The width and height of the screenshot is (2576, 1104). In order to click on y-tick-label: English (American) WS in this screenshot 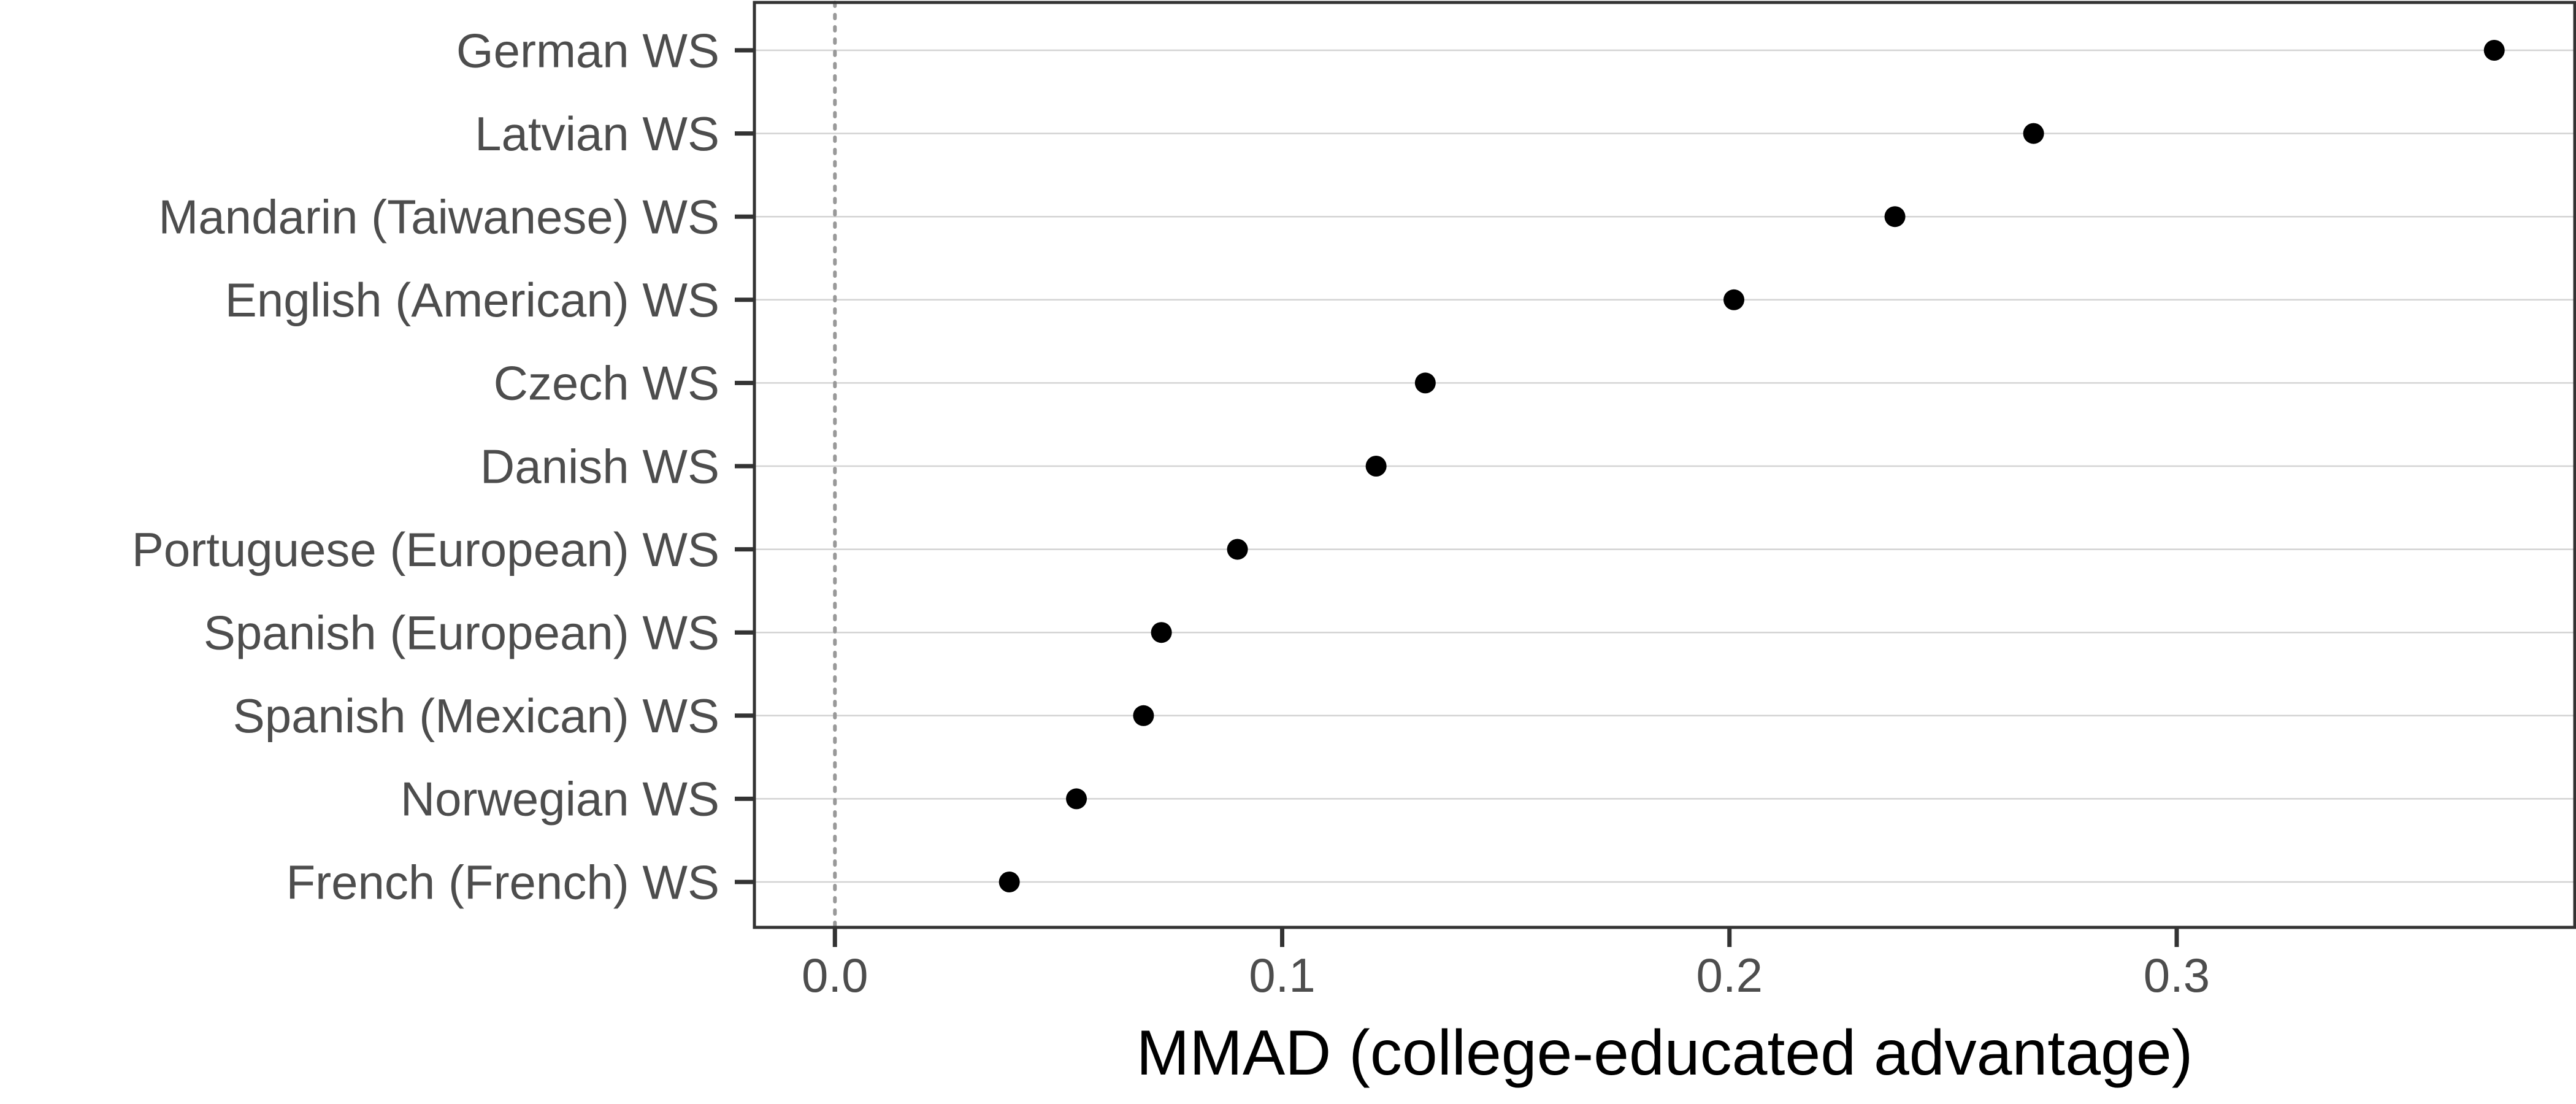, I will do `click(472, 300)`.